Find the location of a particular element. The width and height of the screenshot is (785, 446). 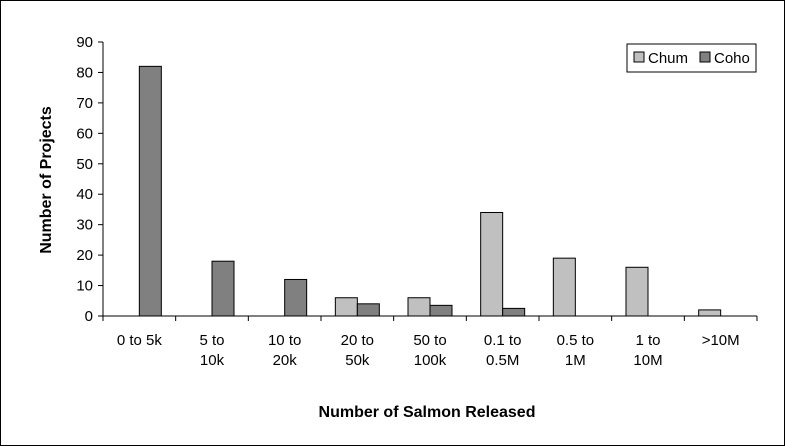

y-tick-label: 30 is located at coordinates (84, 225).